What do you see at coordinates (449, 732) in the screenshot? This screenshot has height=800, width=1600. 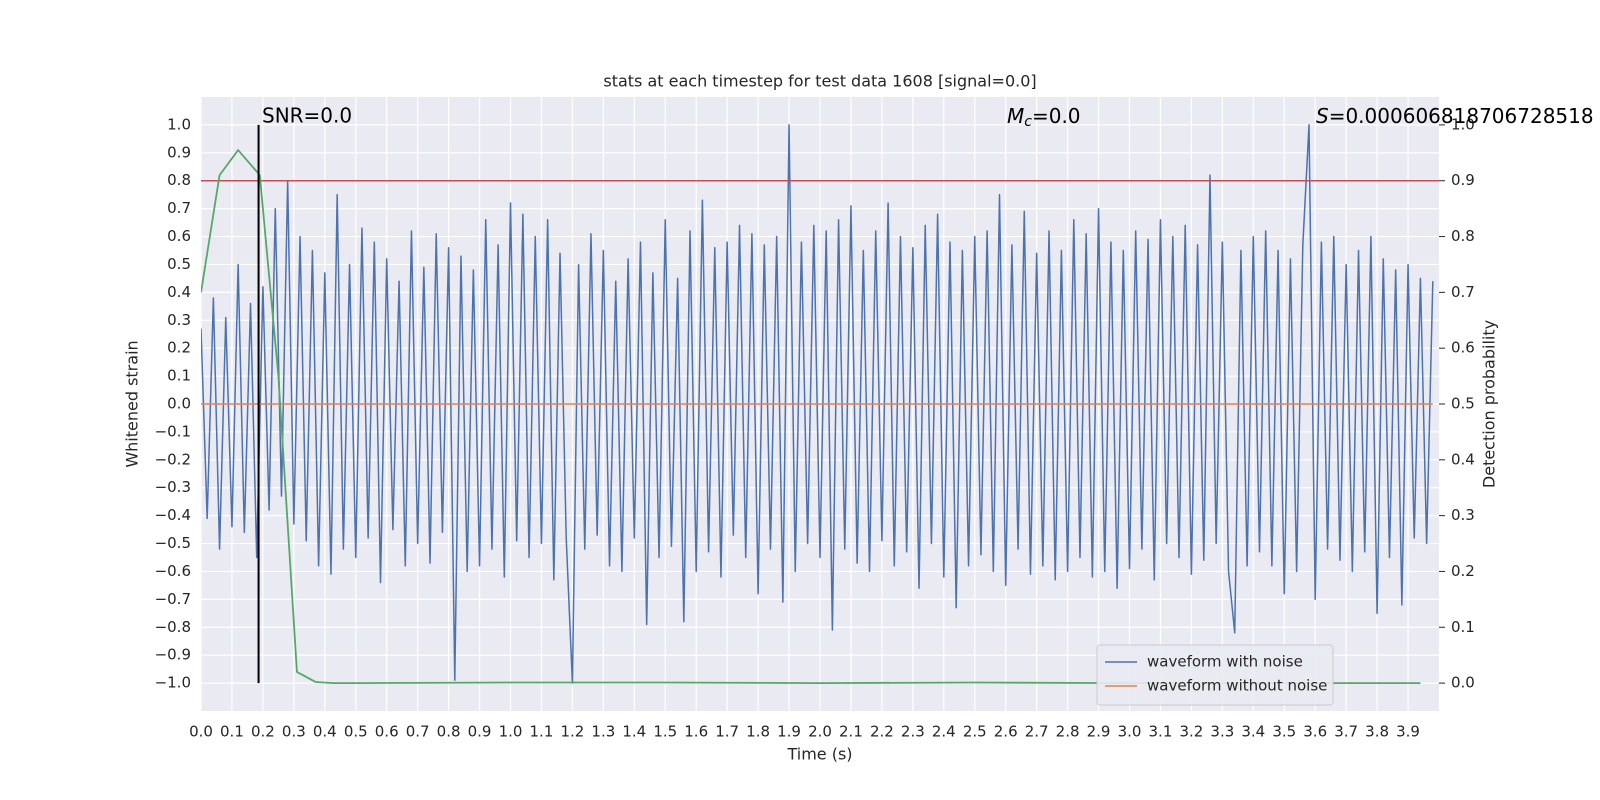 I see `x-tick-label: 0.8` at bounding box center [449, 732].